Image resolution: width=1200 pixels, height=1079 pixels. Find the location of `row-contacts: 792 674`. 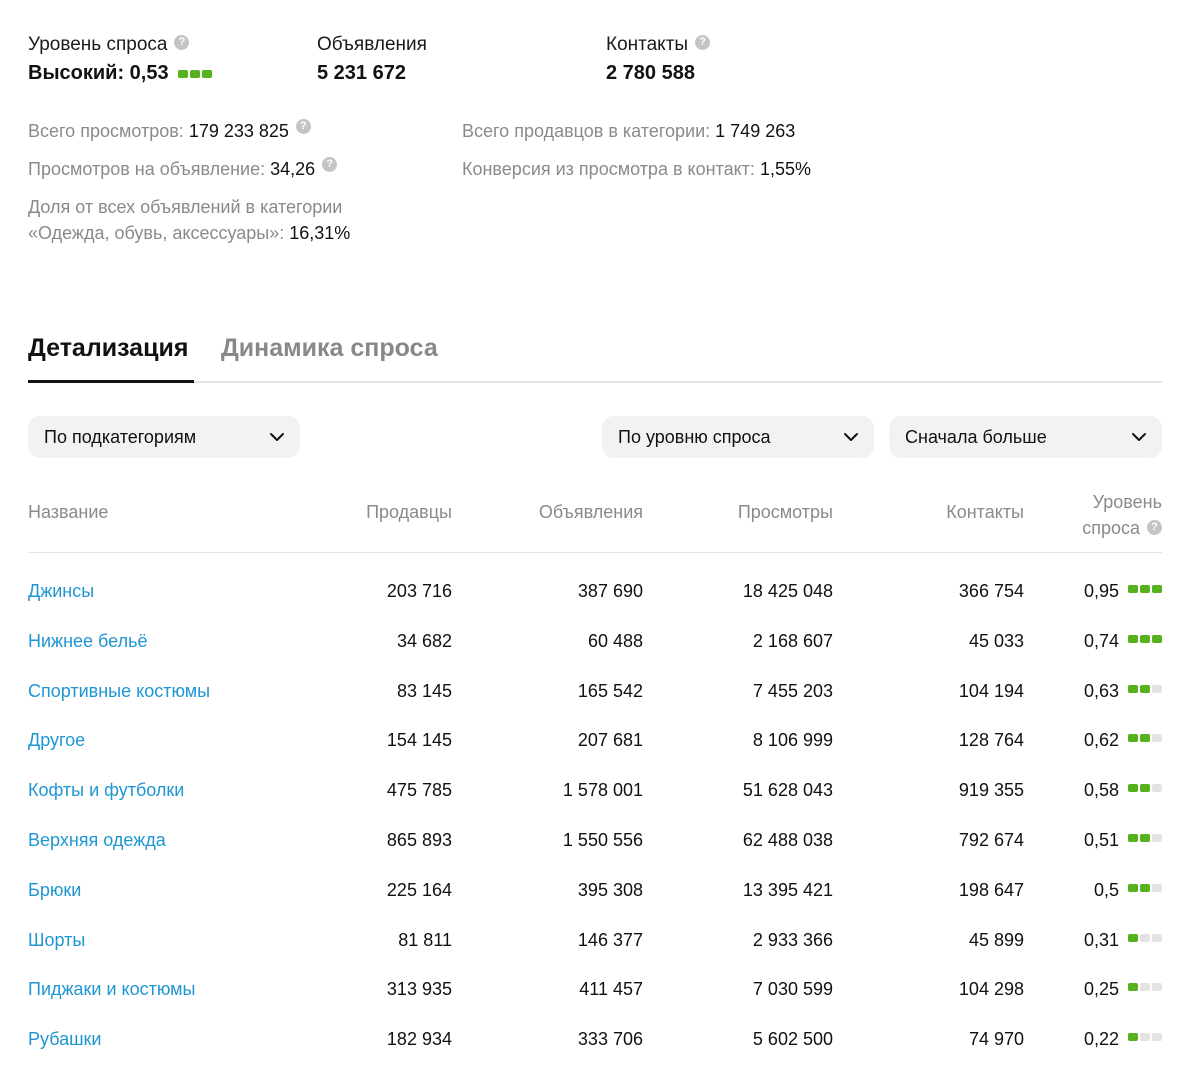

row-contacts: 792 674 is located at coordinates (991, 840).